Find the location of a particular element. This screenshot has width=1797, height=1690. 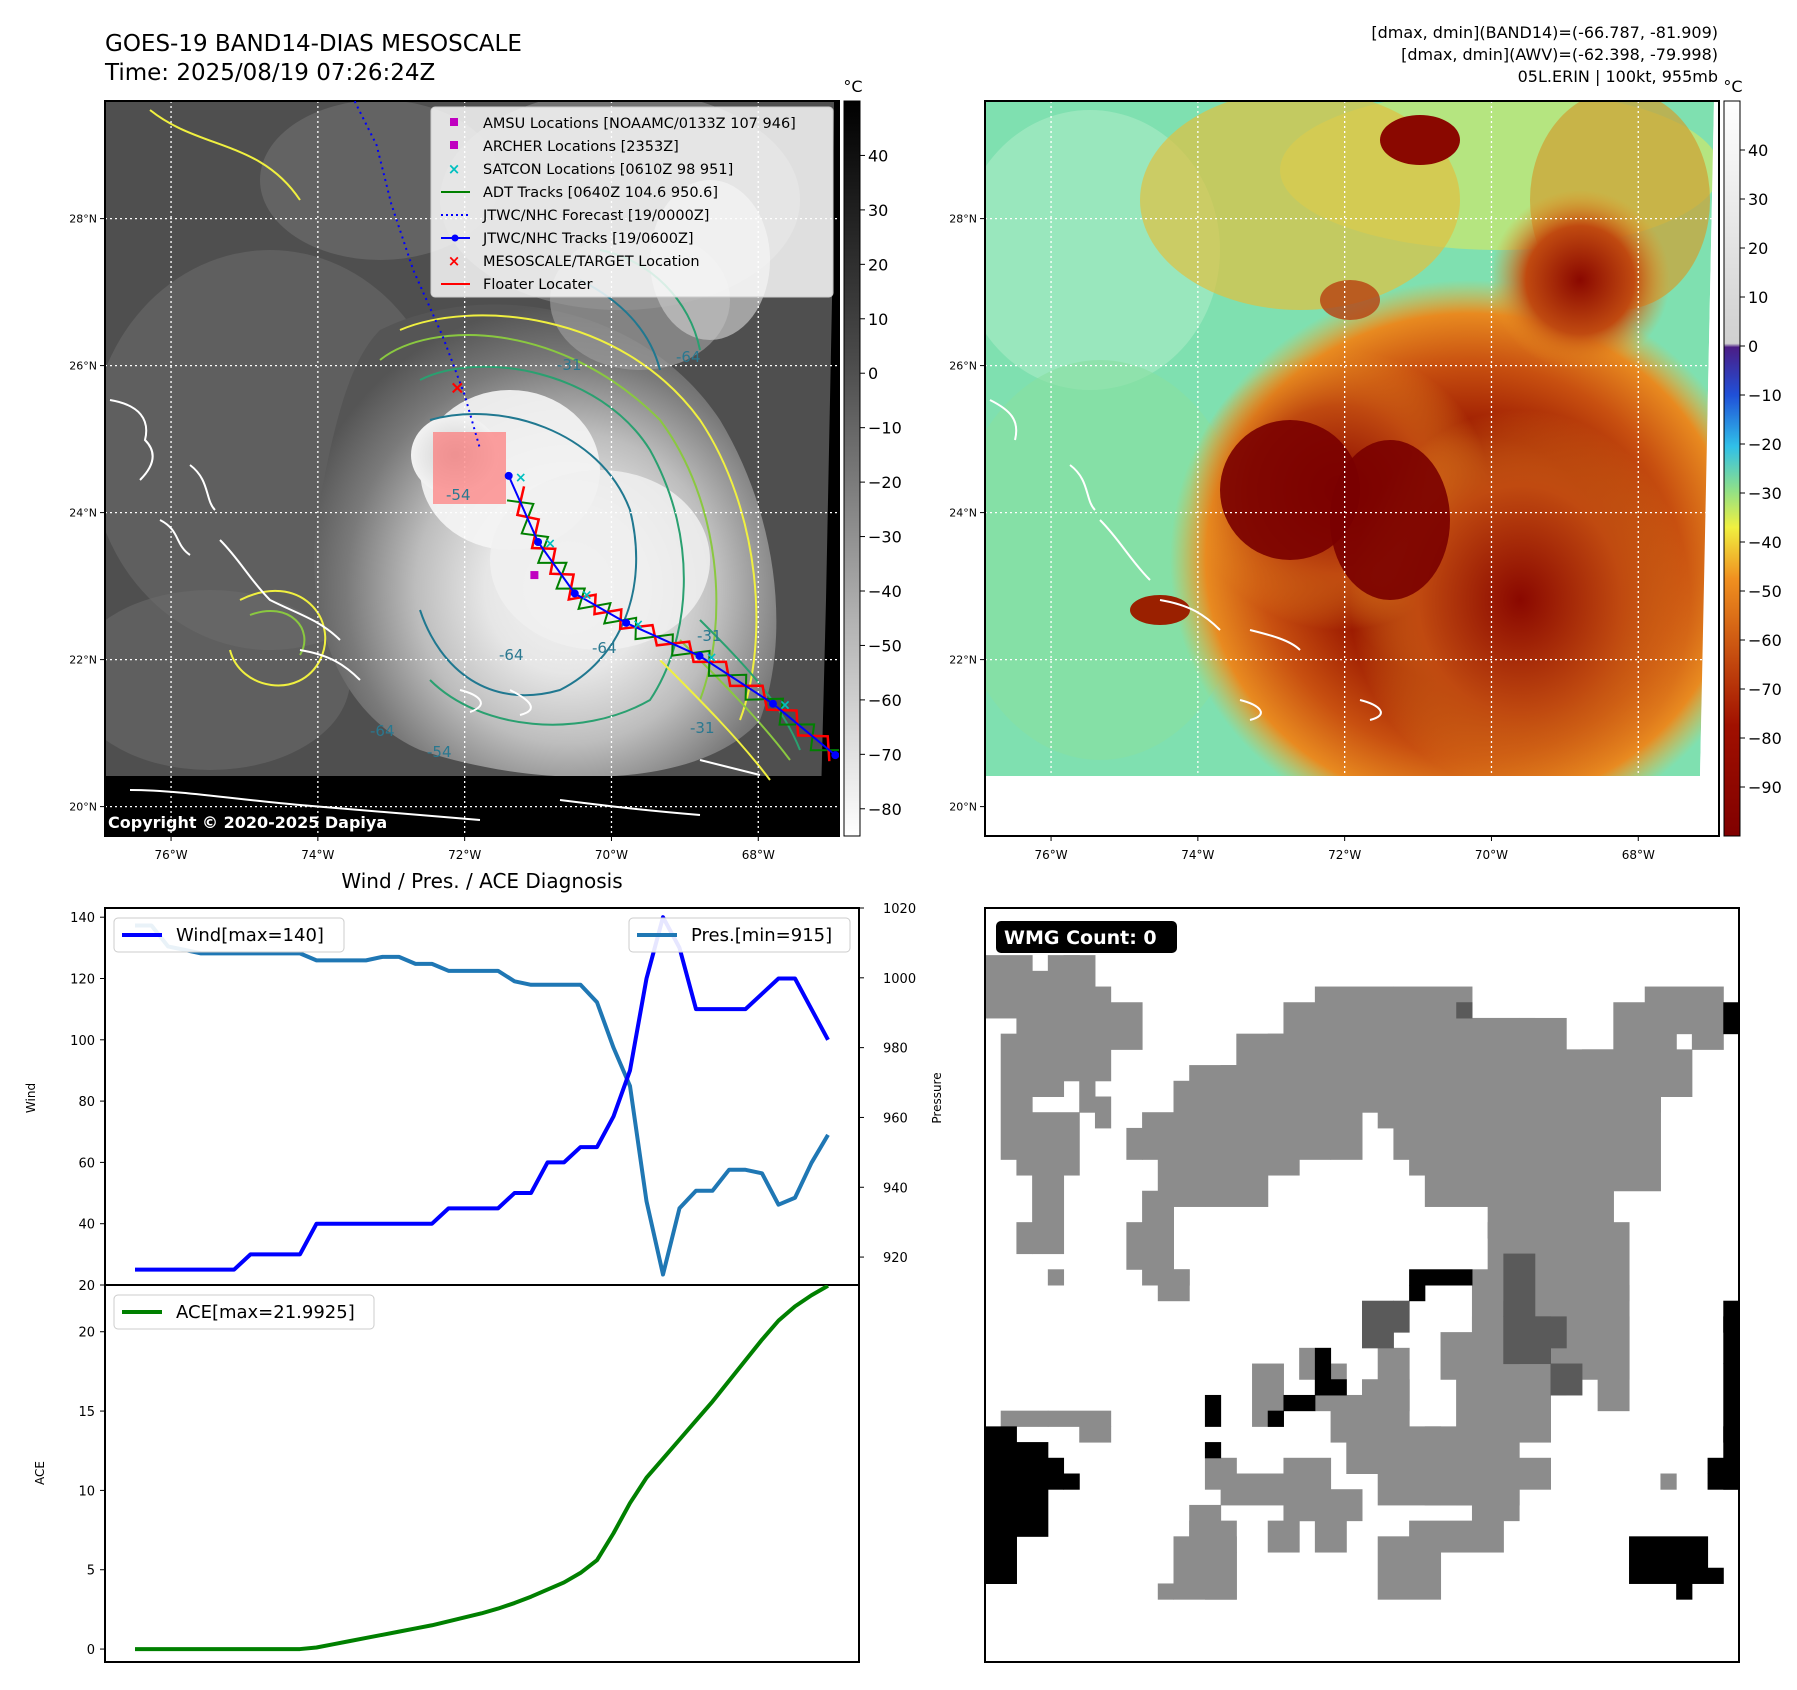

legend-floater: Floater Locater is located at coordinates (537, 285).